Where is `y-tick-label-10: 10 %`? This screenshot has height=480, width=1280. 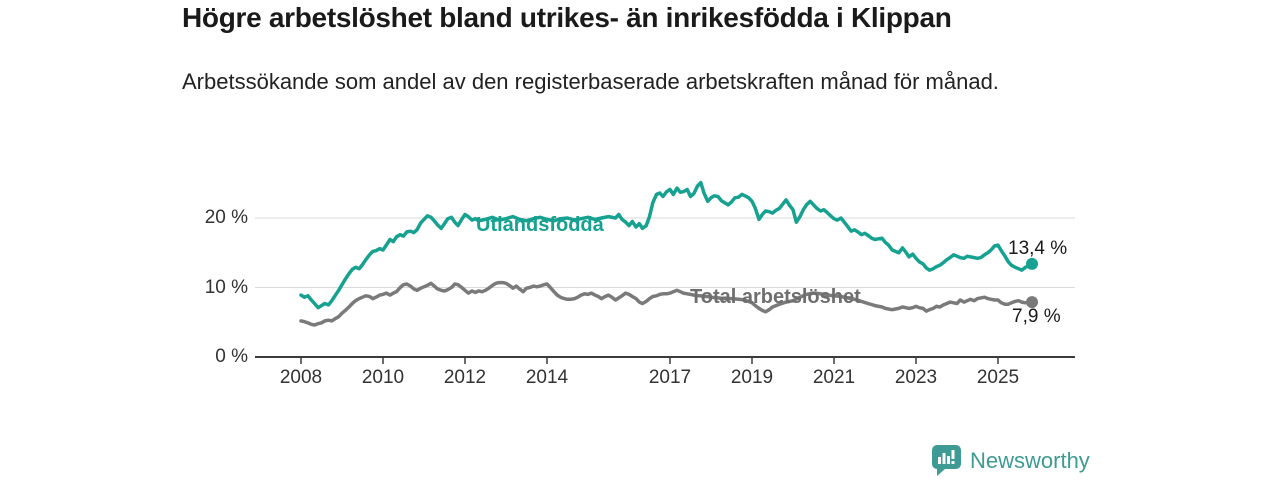 y-tick-label-10: 10 % is located at coordinates (226, 287).